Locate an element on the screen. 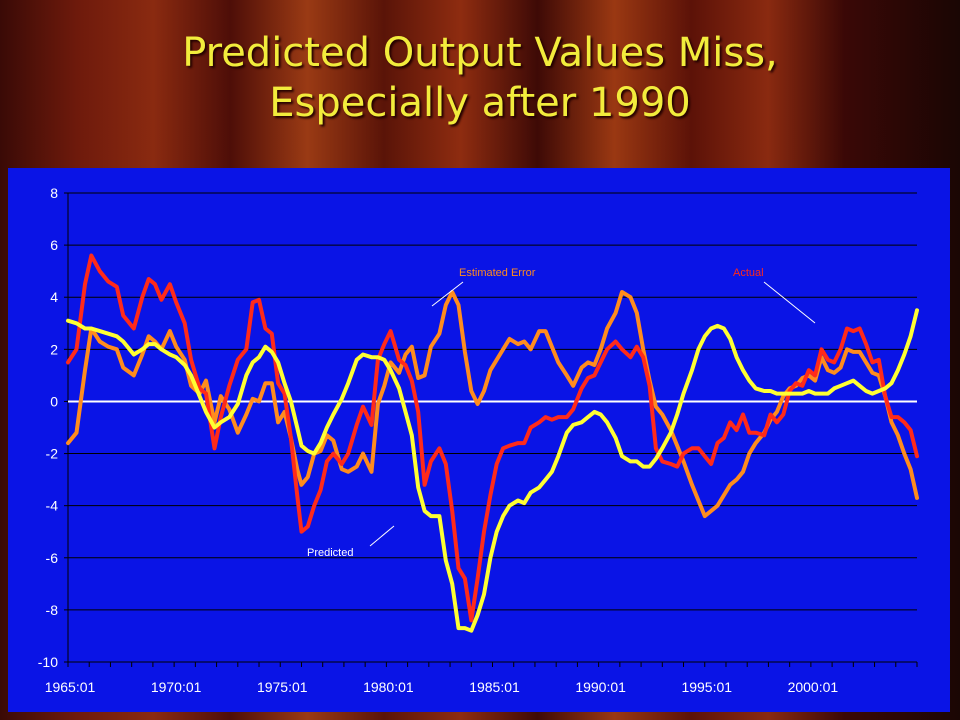  y-tick-label: -8 is located at coordinates (52, 610).